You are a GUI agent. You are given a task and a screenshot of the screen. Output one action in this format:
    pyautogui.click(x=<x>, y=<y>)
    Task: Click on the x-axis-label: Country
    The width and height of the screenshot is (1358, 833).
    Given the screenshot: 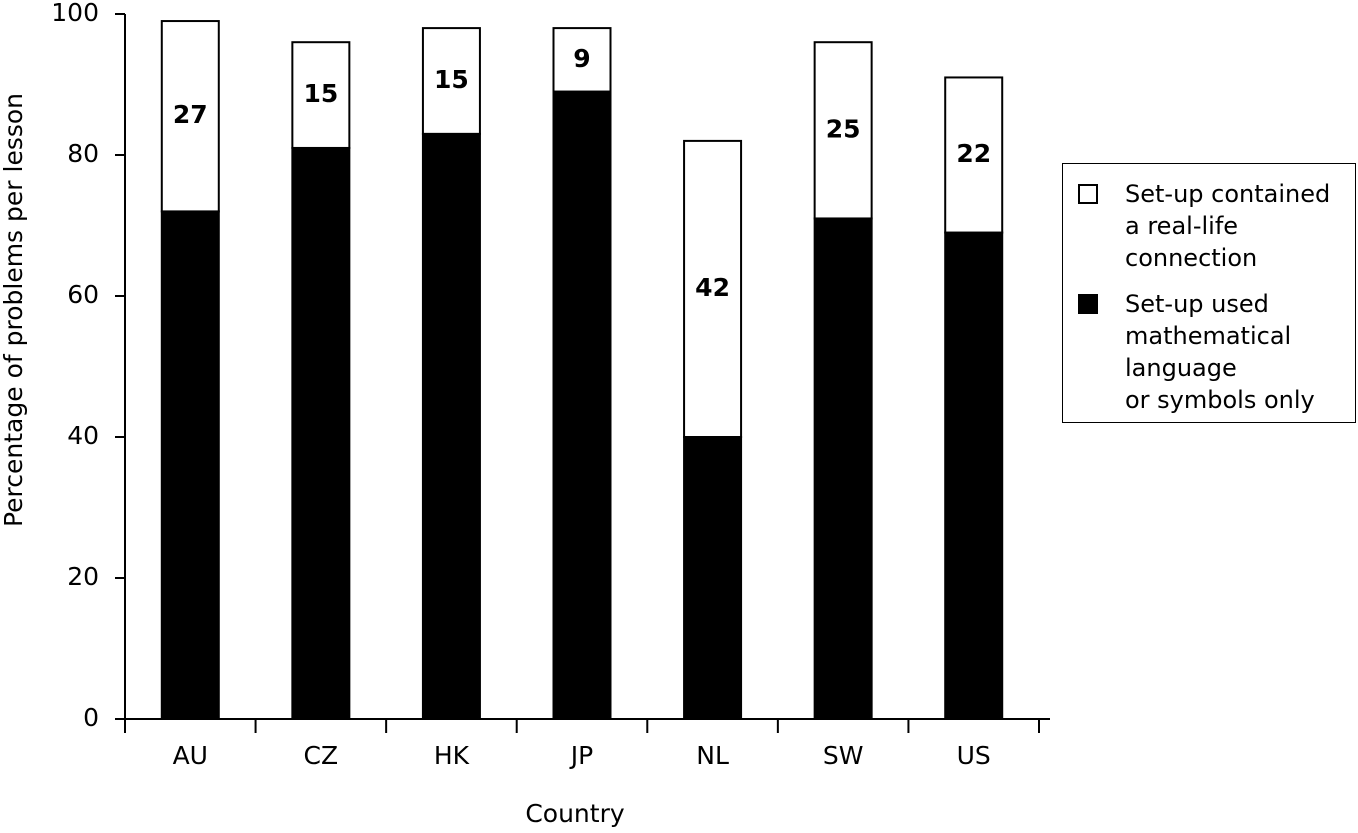 What is the action you would take?
    pyautogui.click(x=575, y=813)
    